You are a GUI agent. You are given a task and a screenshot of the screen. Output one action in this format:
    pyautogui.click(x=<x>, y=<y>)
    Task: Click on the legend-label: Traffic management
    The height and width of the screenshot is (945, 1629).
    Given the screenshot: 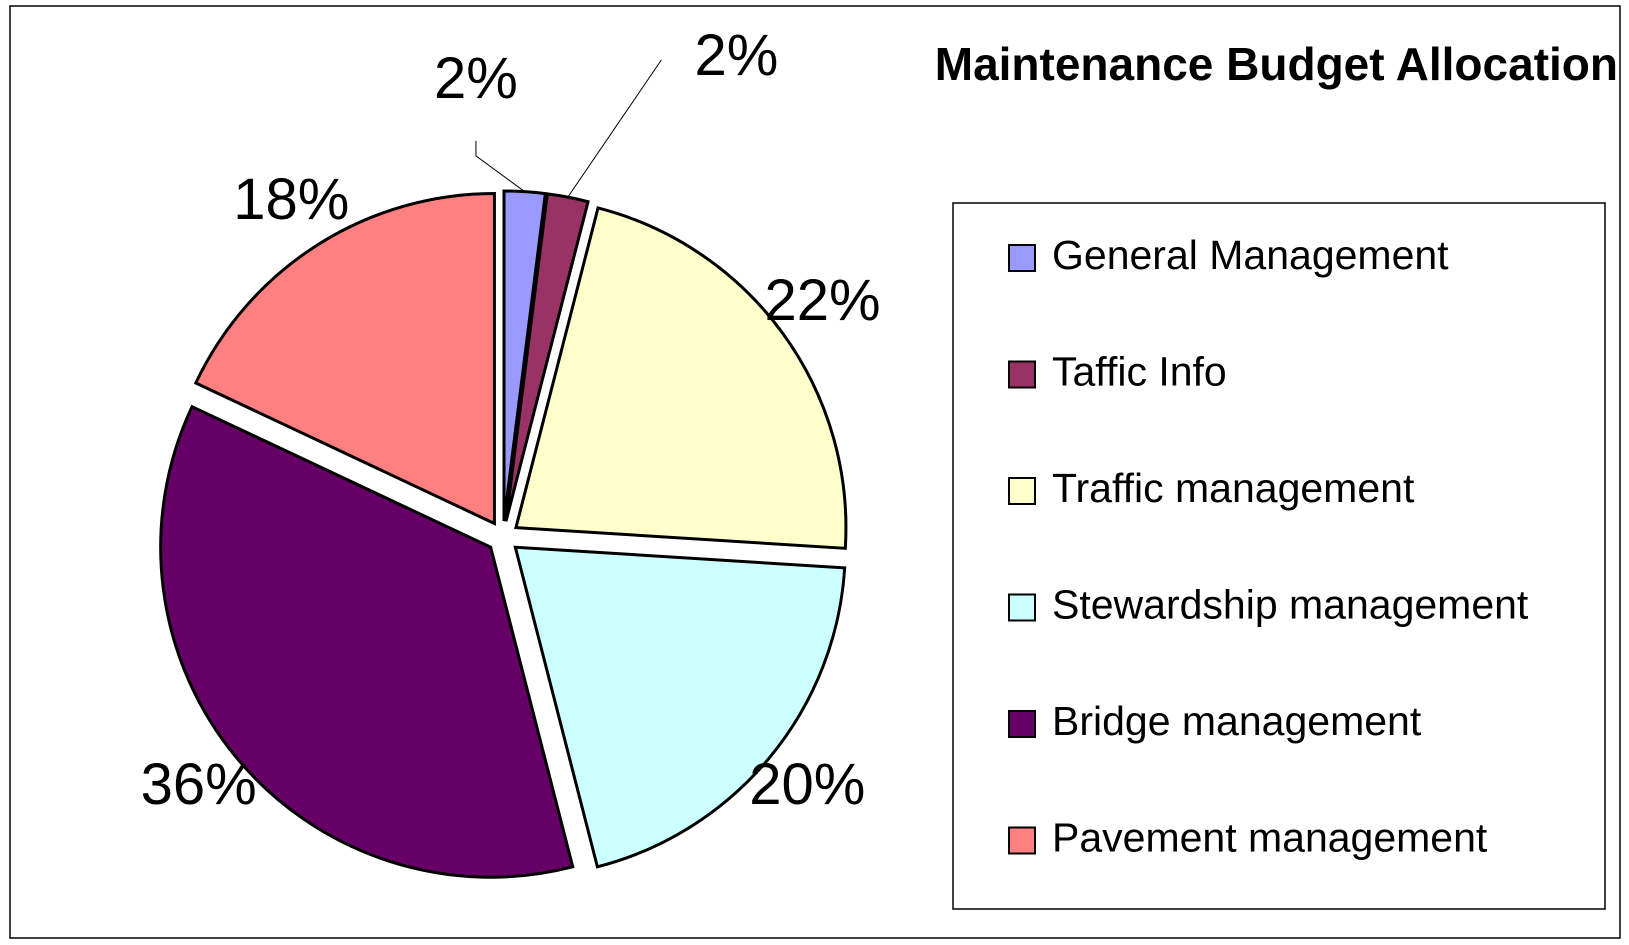 What is the action you would take?
    pyautogui.click(x=1233, y=488)
    